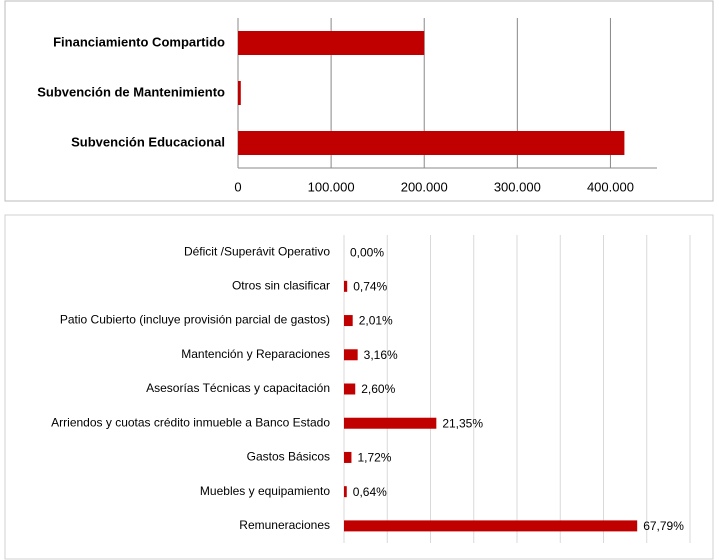  I want to click on x-tick-label: 400.000, so click(610, 186).